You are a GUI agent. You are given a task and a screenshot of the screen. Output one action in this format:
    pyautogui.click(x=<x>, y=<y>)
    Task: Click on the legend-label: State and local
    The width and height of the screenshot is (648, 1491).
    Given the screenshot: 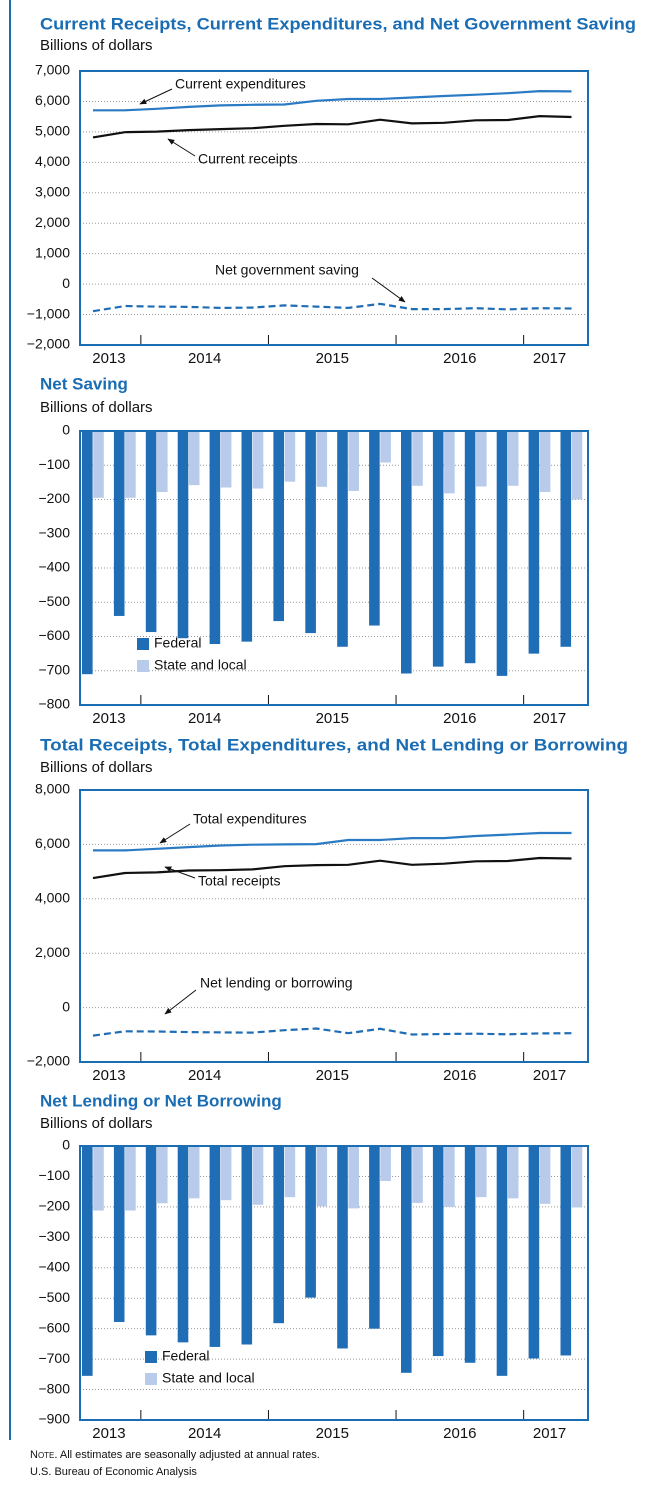 What is the action you would take?
    pyautogui.click(x=208, y=1378)
    